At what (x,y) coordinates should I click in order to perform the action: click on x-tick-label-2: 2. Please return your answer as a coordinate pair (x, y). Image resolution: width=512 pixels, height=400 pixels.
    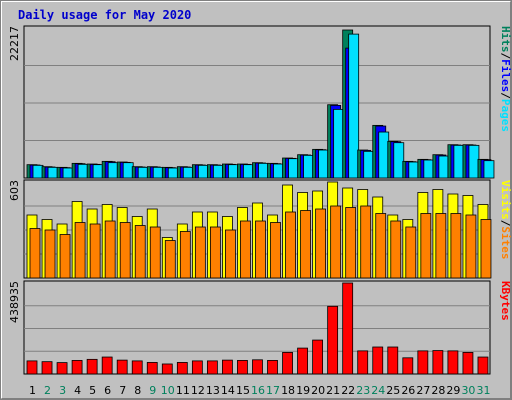
    Looking at the image, I should click on (47, 390).